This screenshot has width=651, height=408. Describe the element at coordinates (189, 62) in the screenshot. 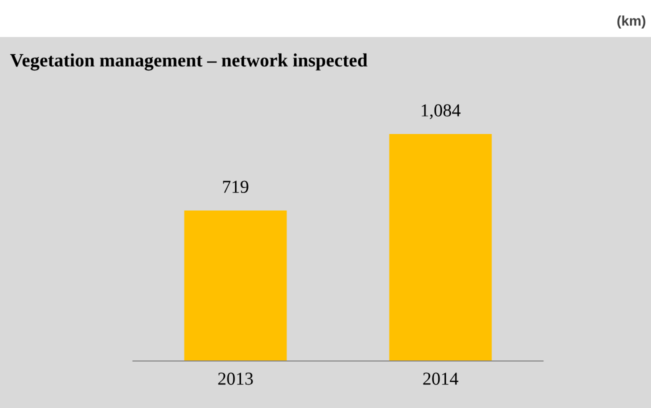

I see `chart-title: Vegetation management – network inspected` at that location.